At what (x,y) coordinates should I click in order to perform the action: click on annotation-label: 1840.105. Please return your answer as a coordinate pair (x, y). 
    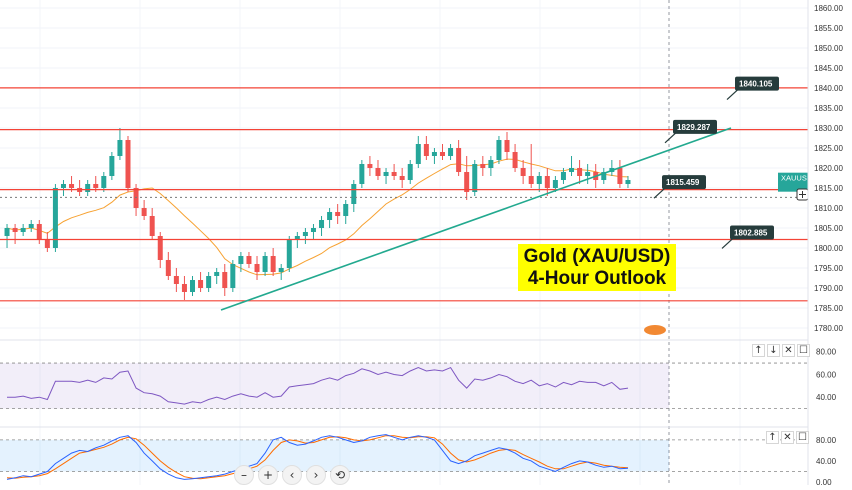
    Looking at the image, I should click on (756, 84).